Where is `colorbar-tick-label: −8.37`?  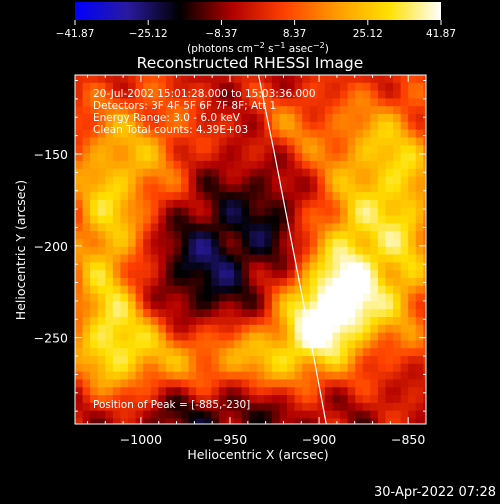 colorbar-tick-label: −8.37 is located at coordinates (221, 34).